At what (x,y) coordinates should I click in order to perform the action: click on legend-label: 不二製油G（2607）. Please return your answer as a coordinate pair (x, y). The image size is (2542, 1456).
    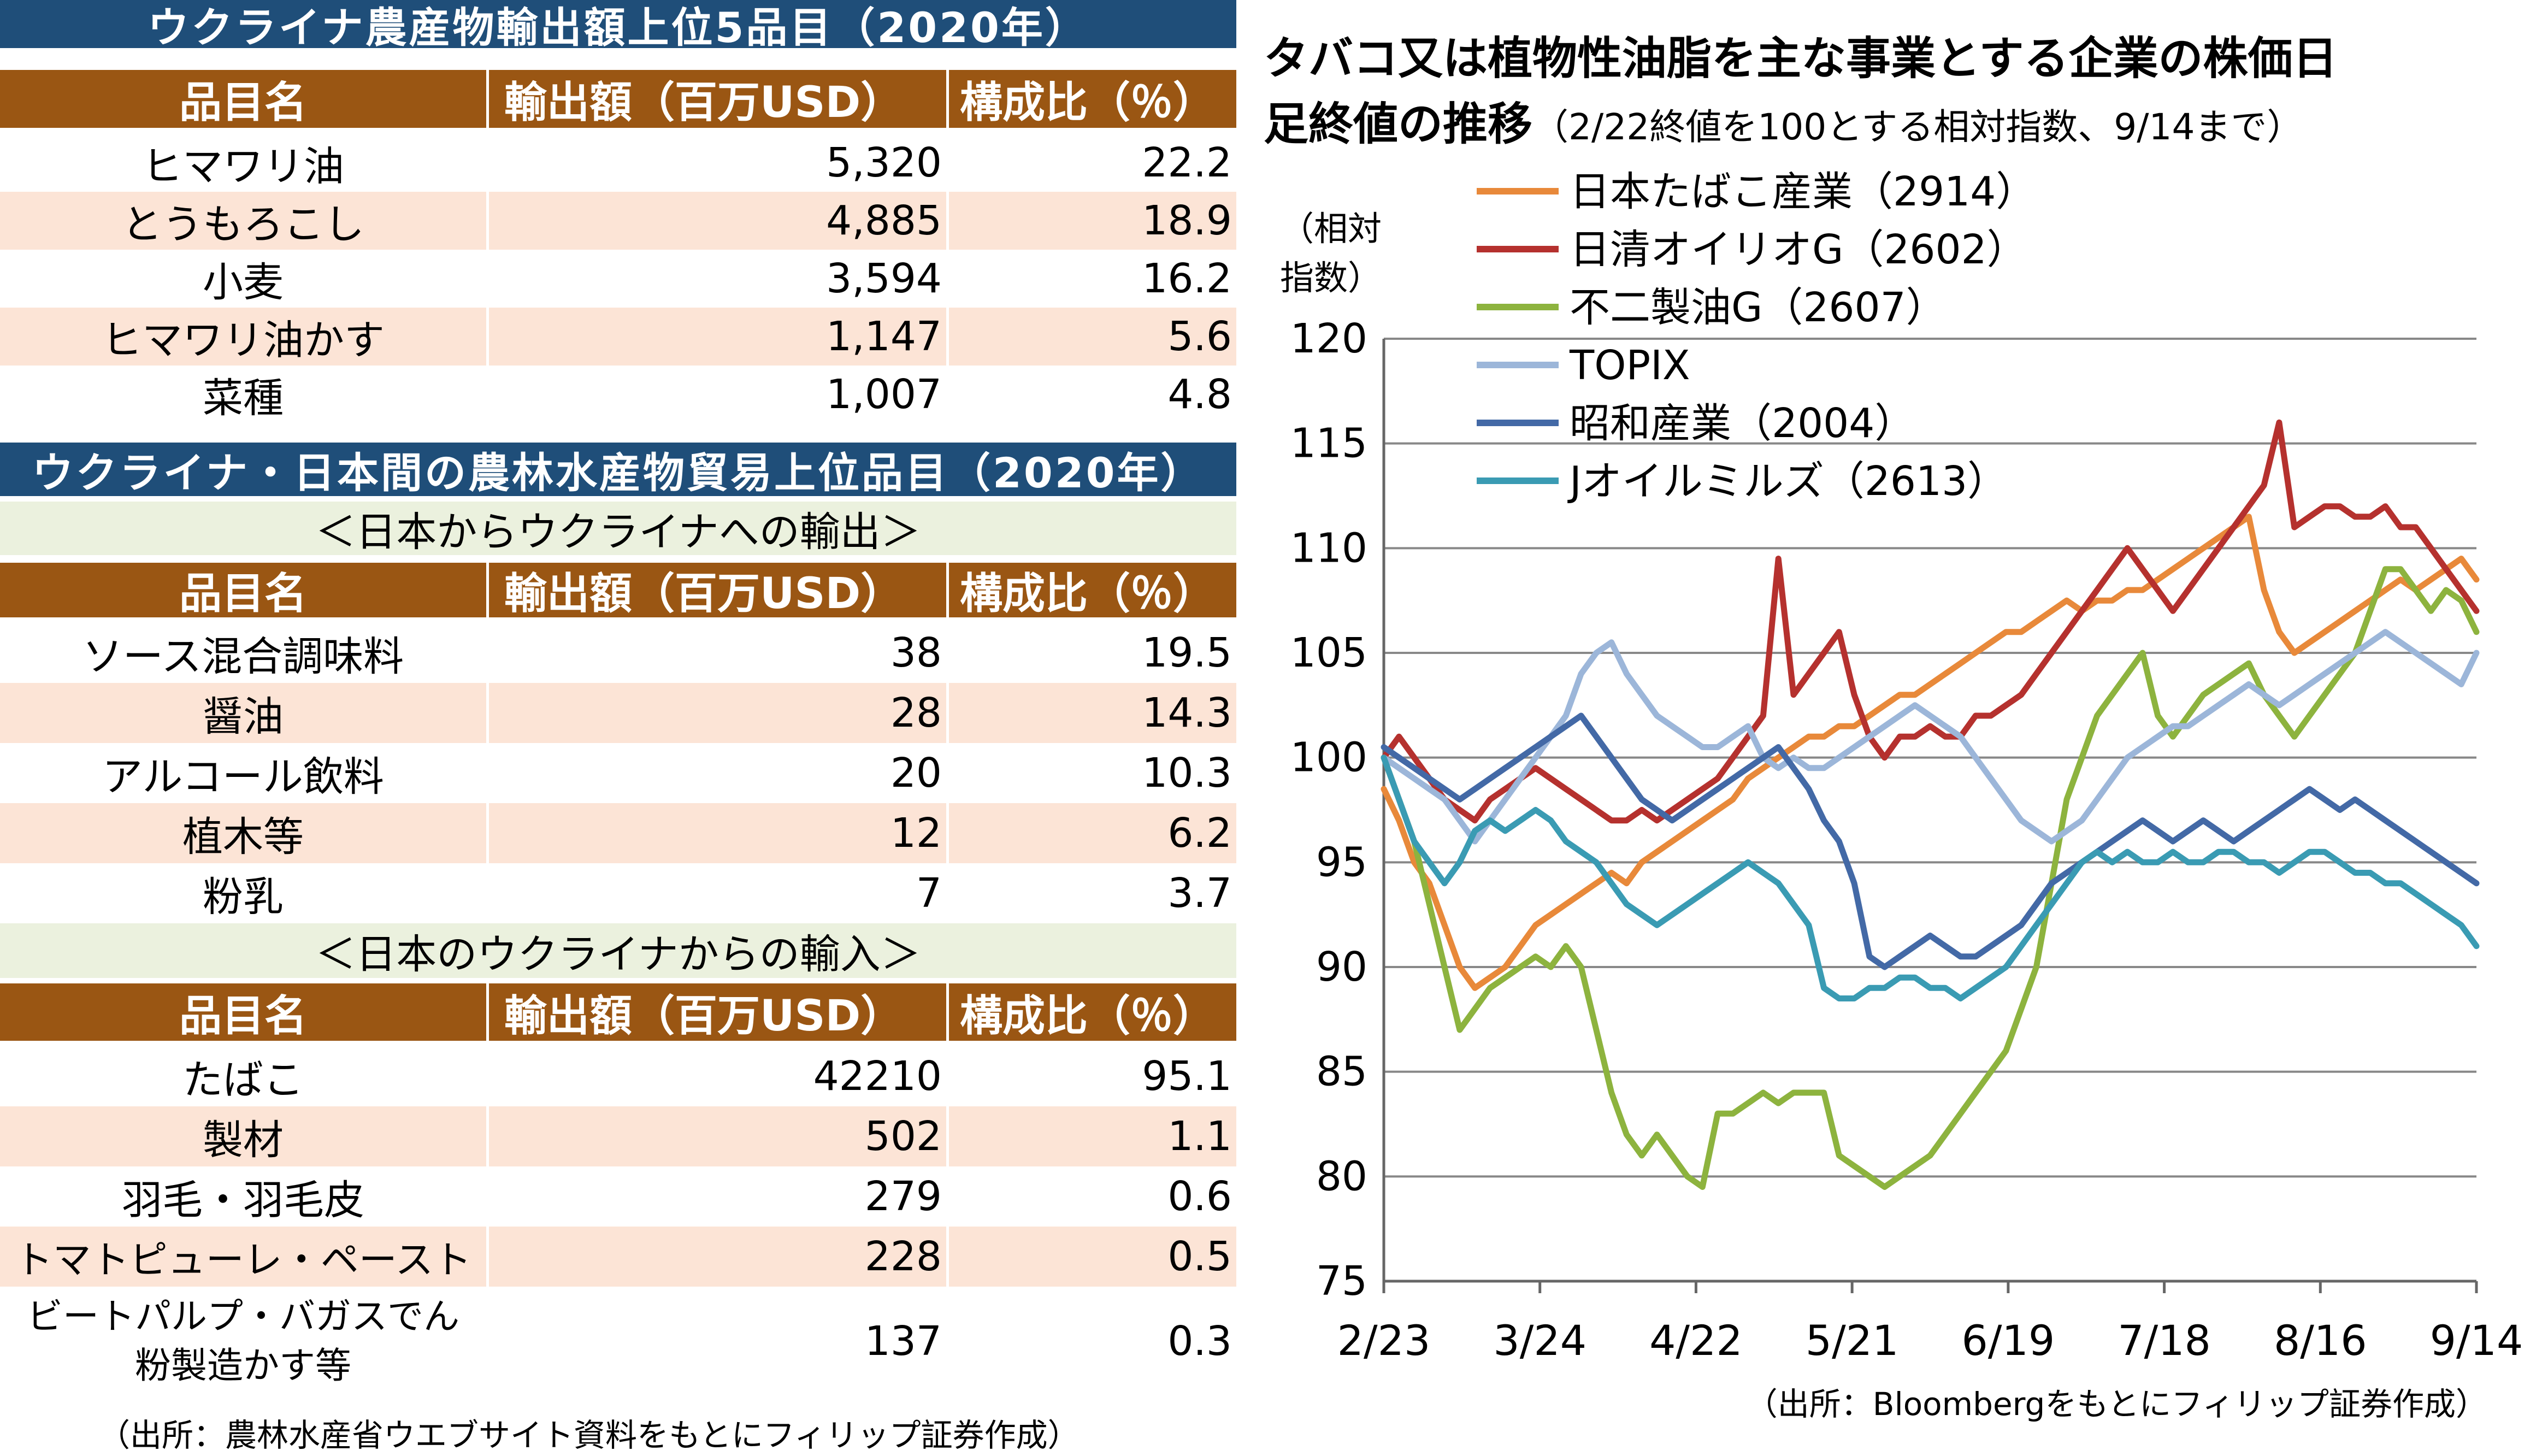
    Looking at the image, I should click on (1759, 308).